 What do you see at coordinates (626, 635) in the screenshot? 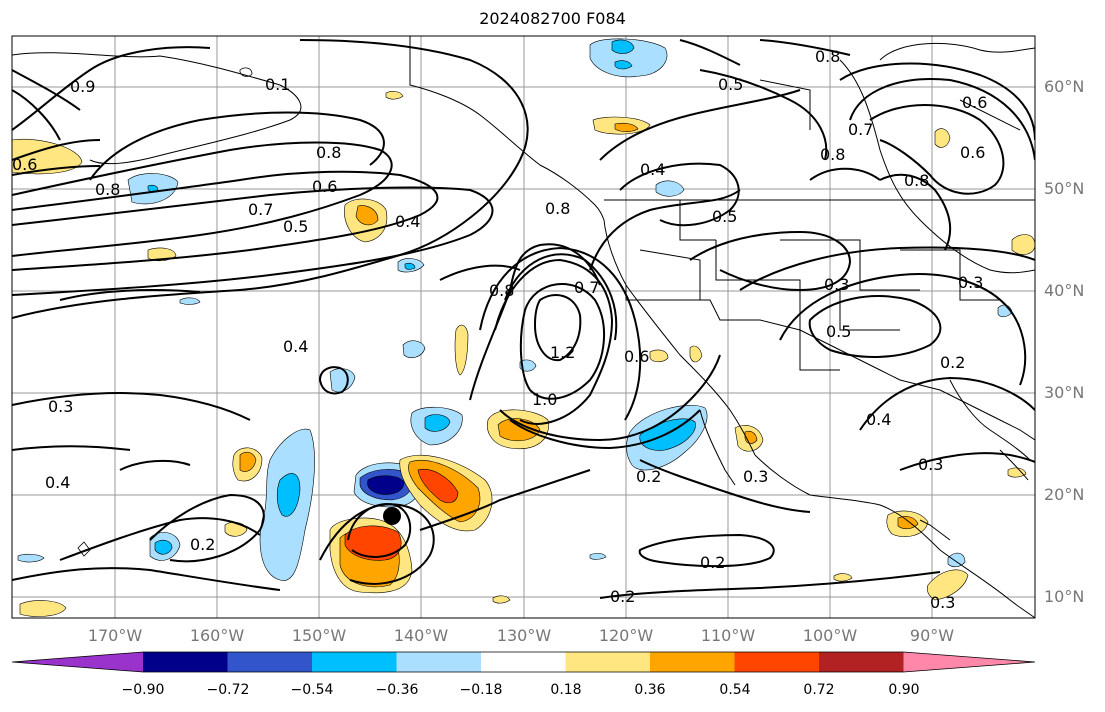
I see `lon-label: 120°W` at bounding box center [626, 635].